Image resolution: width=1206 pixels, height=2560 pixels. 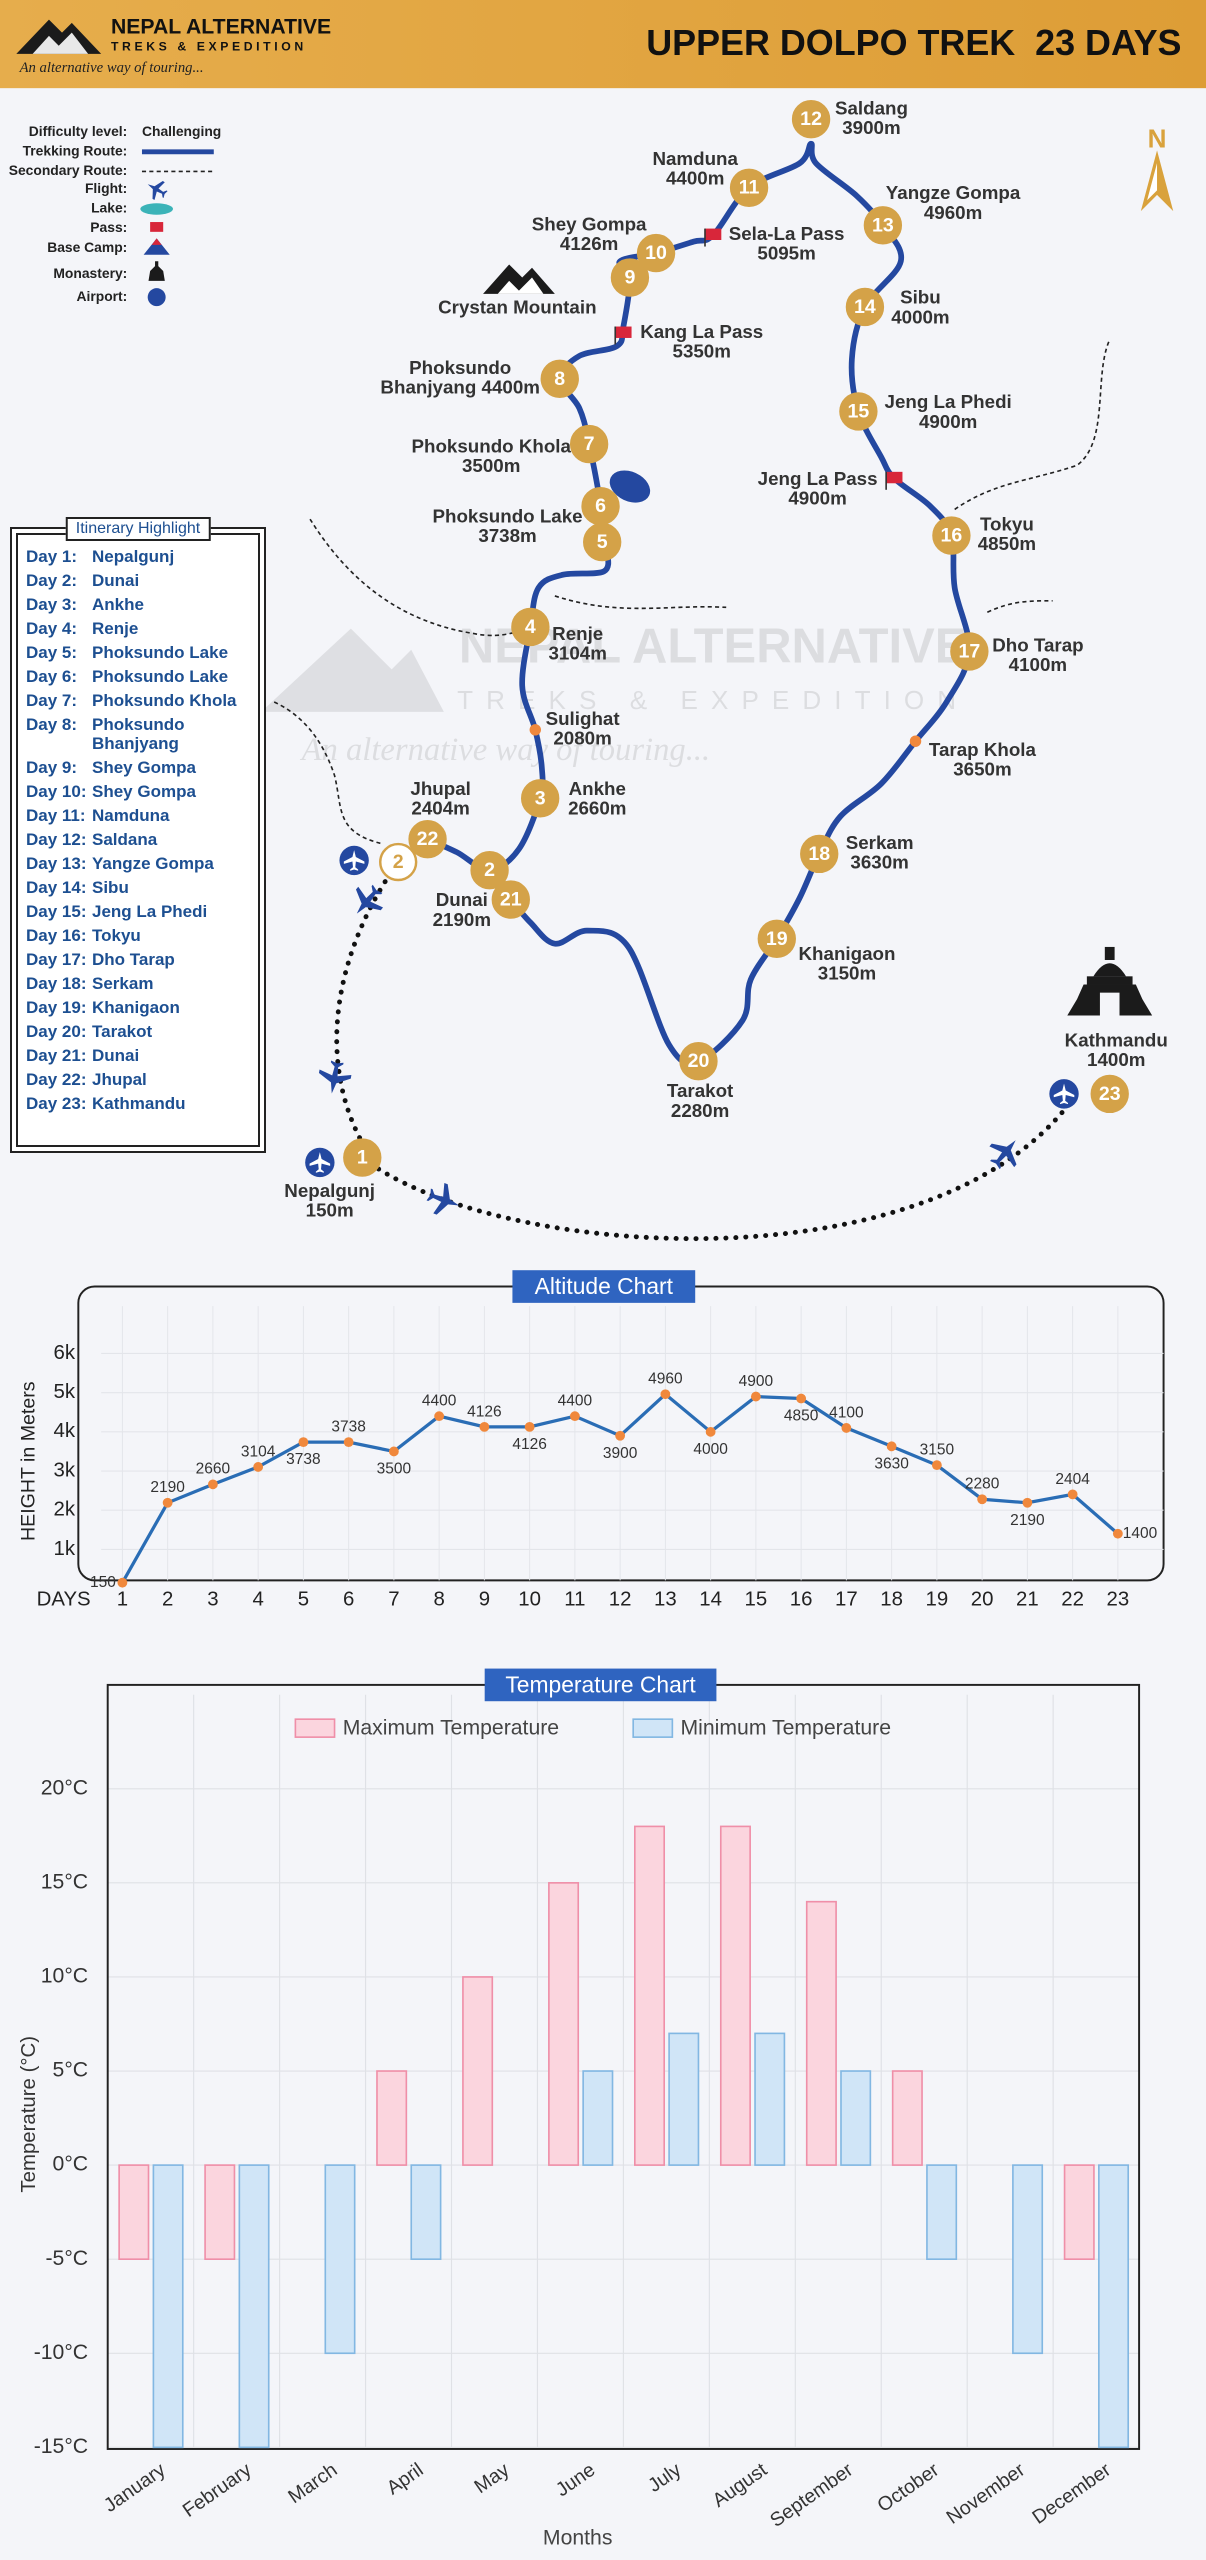 What do you see at coordinates (156, 241) in the screenshot?
I see `legend-basecamp-top` at bounding box center [156, 241].